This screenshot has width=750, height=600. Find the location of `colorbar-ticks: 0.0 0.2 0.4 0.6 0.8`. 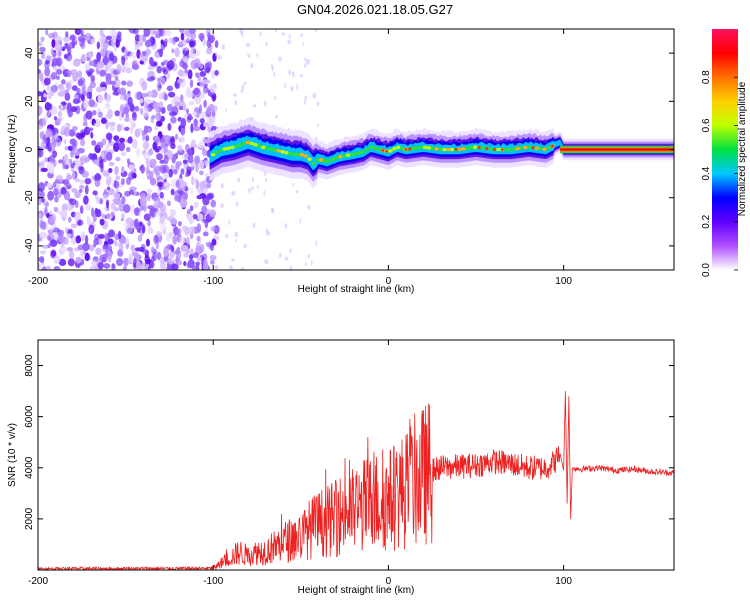

colorbar-ticks: 0.0 0.2 0.4 0.6 0.8 is located at coordinates (719, 173).